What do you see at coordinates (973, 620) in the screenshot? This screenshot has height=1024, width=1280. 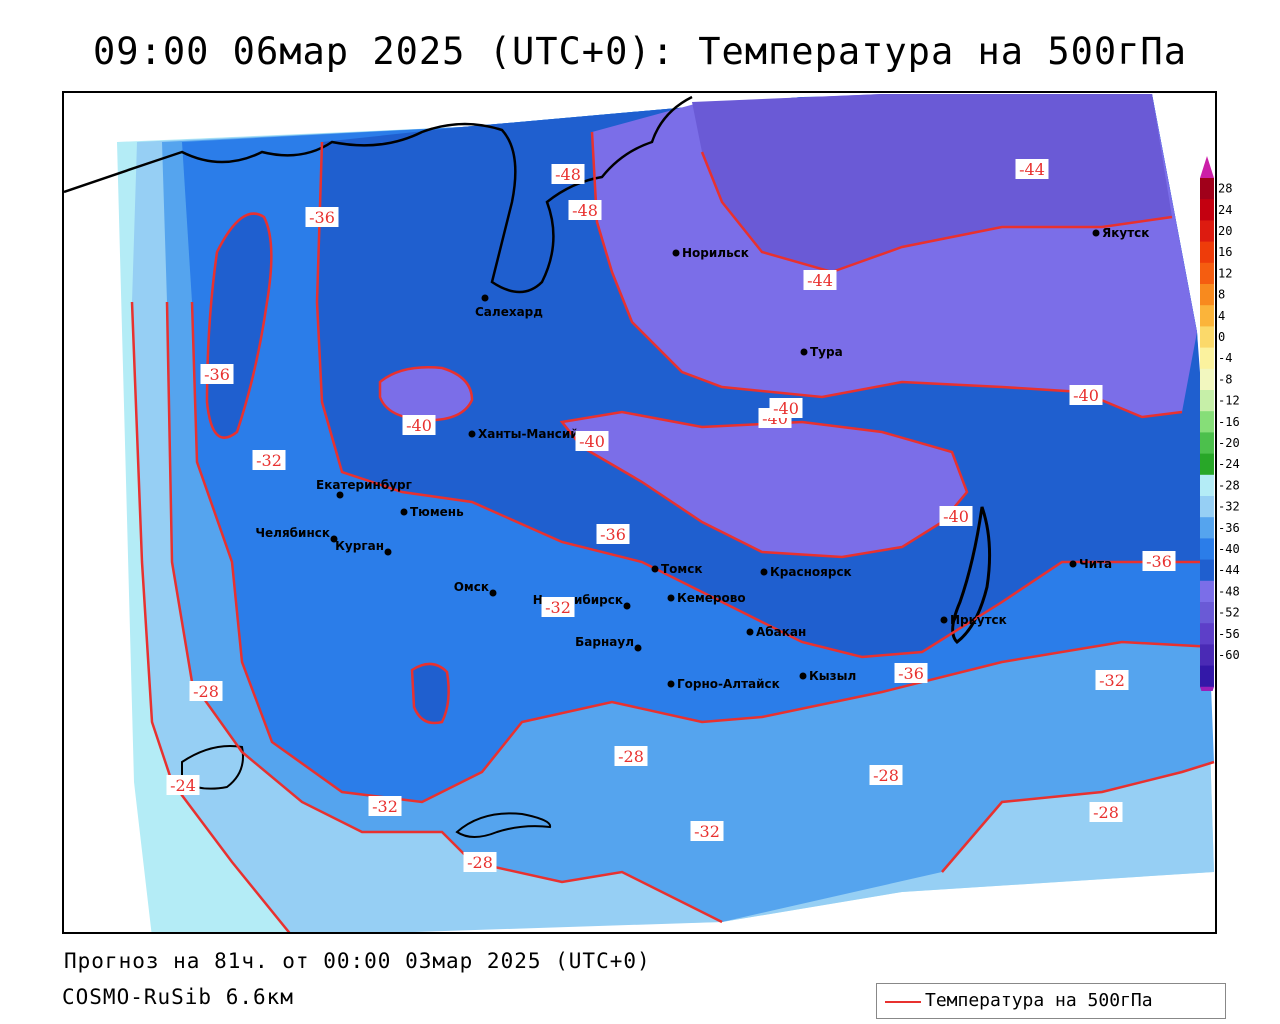 I see `city-18: Иркутск` at bounding box center [973, 620].